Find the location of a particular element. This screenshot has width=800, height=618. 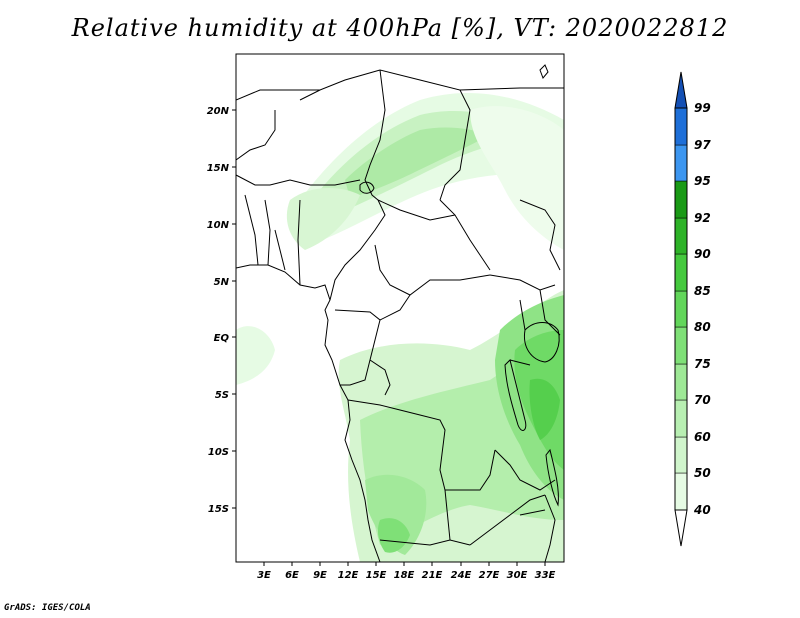

lat-tick-label: 10S is located at coordinates (218, 452).